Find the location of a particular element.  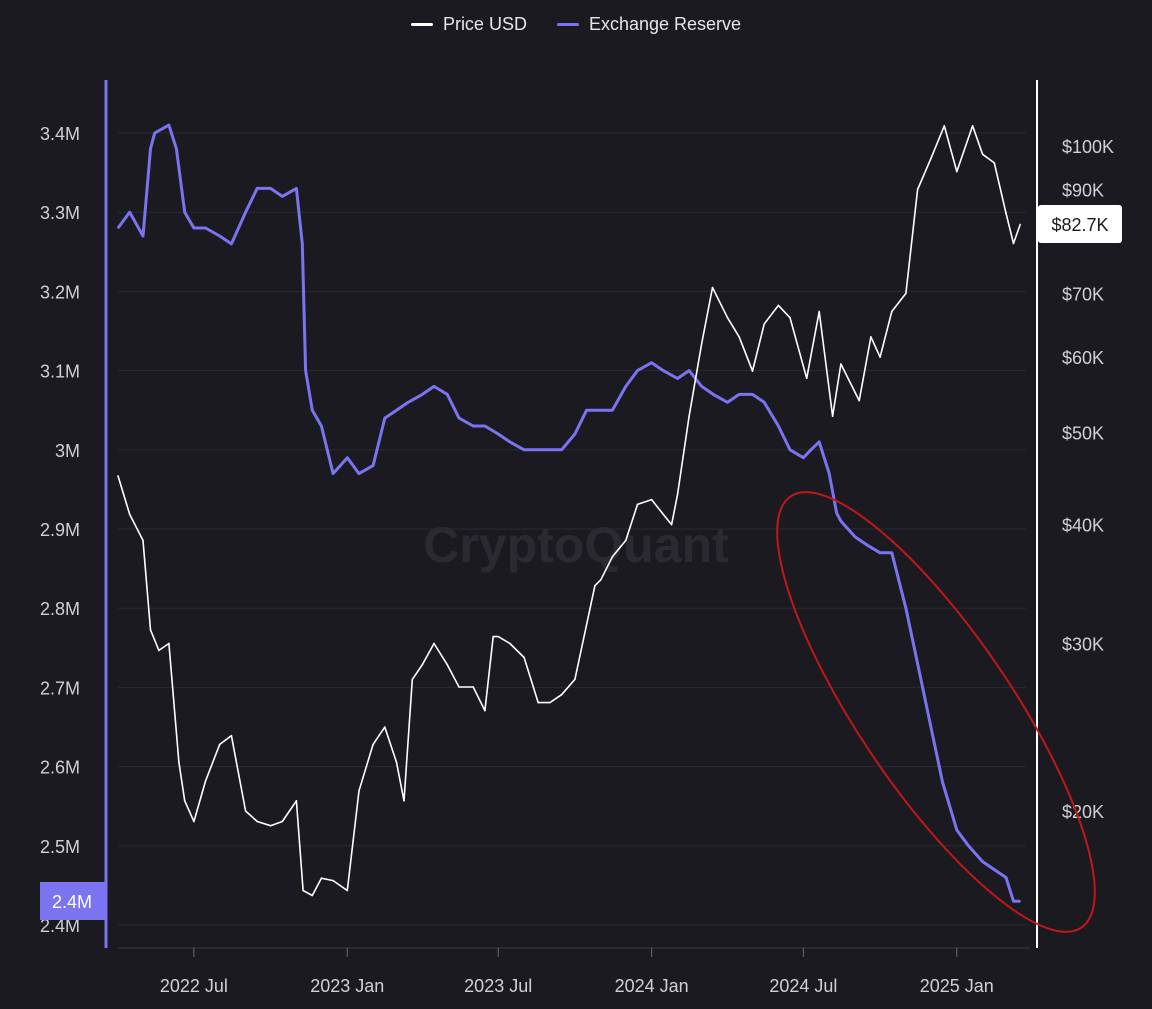

highlight-ellipse is located at coordinates (936, 712).